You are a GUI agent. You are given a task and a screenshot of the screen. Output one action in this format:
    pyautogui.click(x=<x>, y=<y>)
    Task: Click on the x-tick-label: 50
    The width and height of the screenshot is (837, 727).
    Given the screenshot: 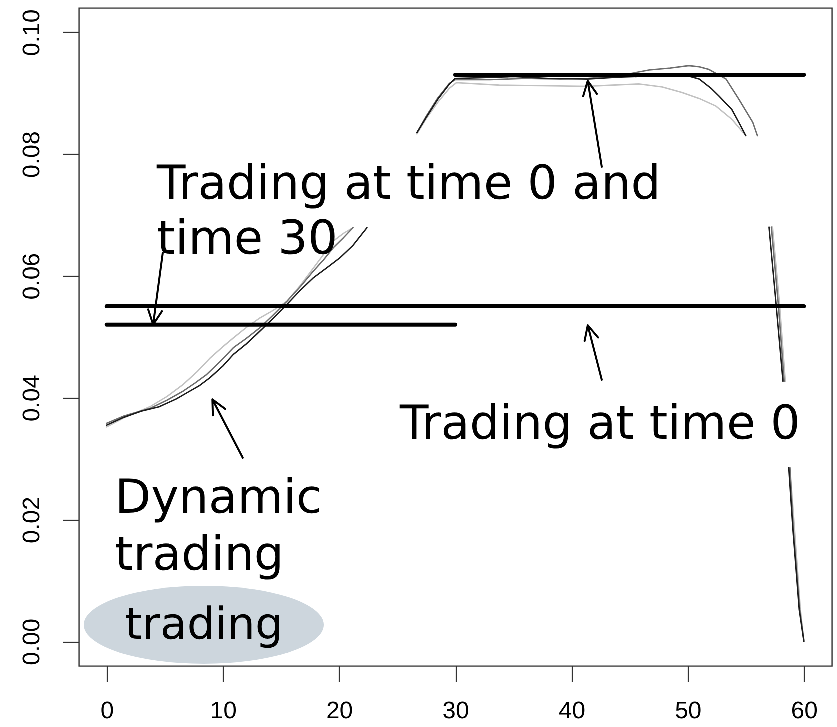 What is the action you would take?
    pyautogui.click(x=688, y=711)
    